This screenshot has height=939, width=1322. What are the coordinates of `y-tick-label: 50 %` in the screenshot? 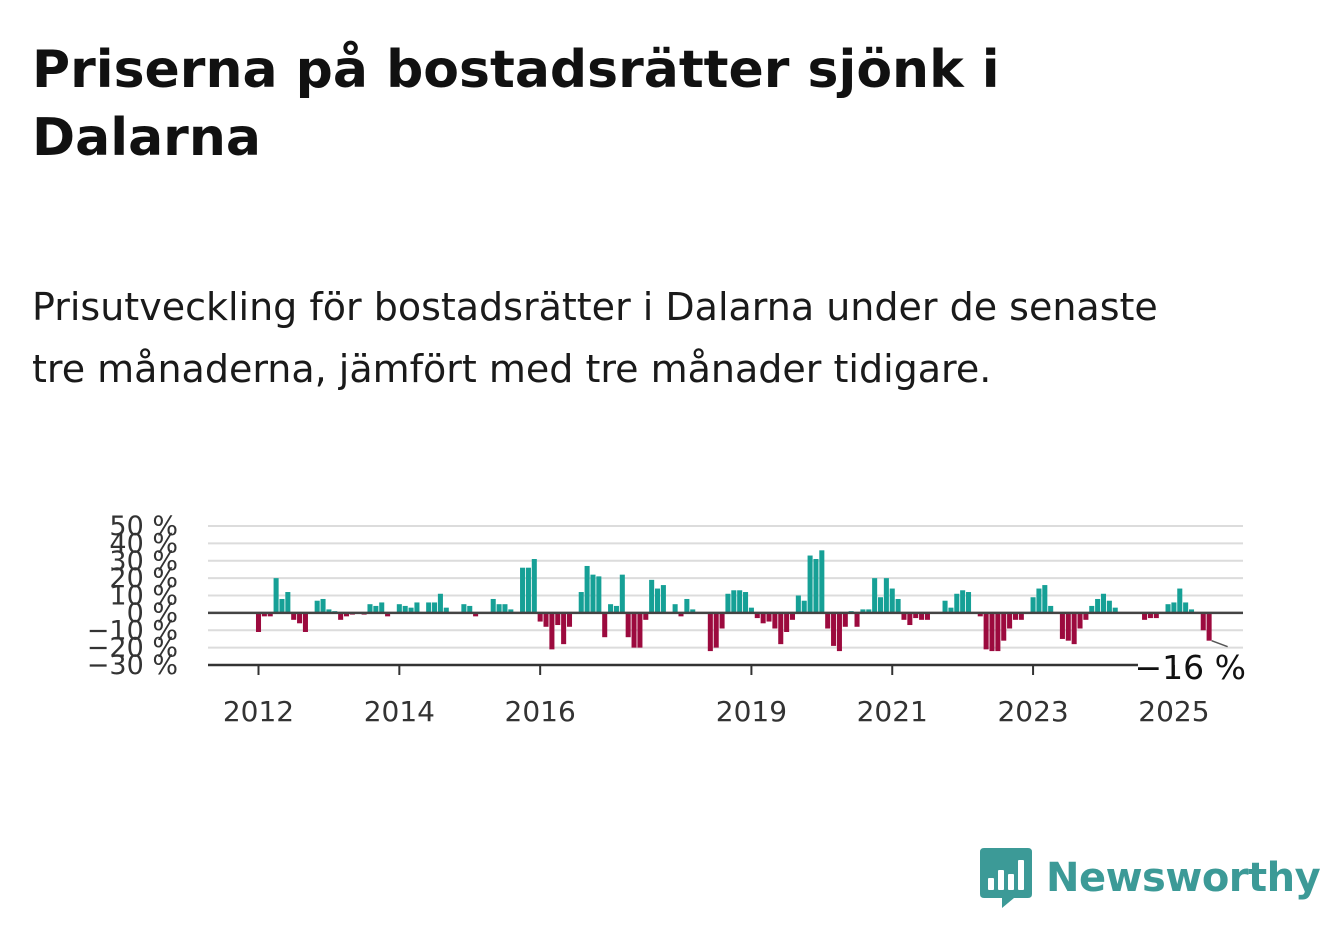 It's located at (143, 526).